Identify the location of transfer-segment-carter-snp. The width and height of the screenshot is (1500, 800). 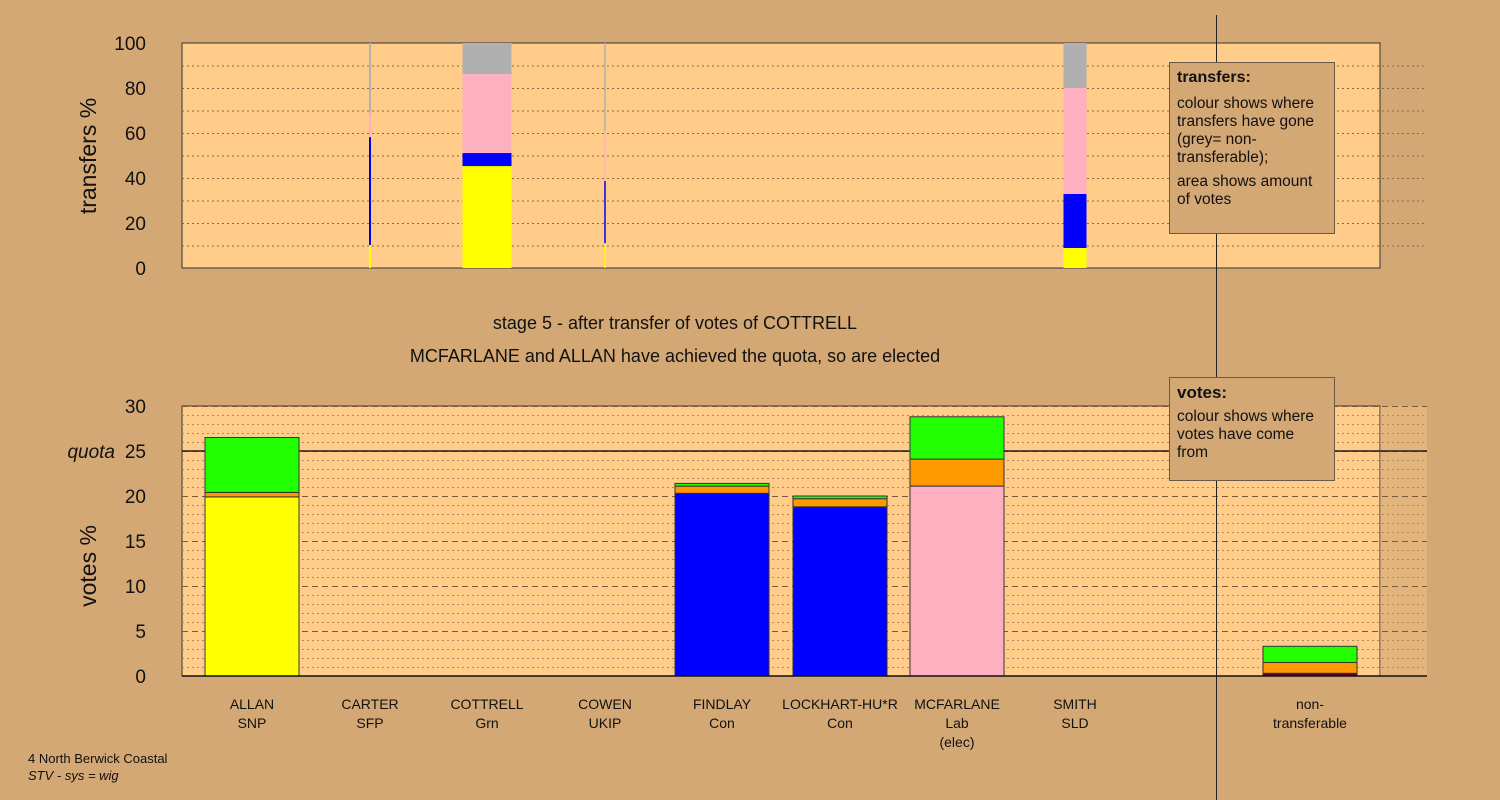
(370, 256).